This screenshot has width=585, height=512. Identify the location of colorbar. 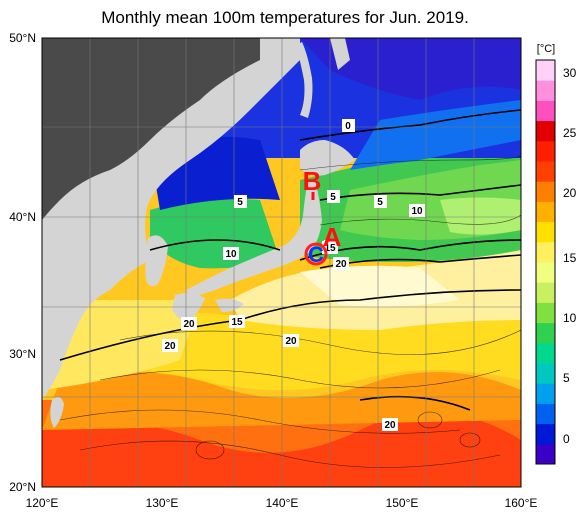
(545, 262).